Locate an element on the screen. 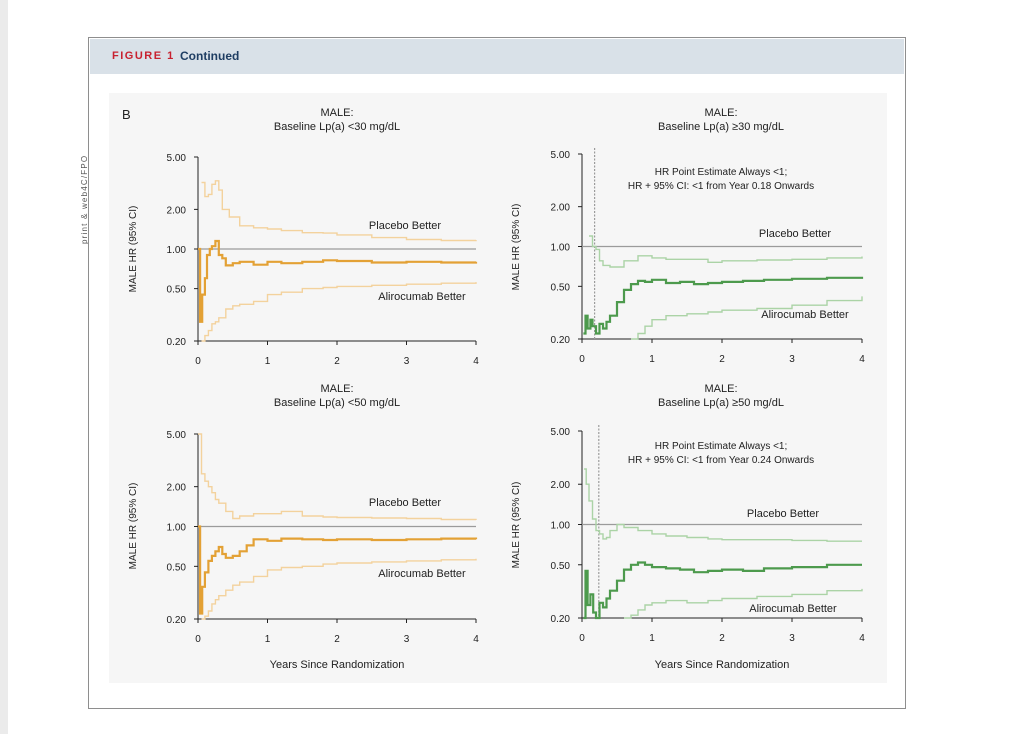 The width and height of the screenshot is (1016, 734). page-edge-strip is located at coordinates (4, 367).